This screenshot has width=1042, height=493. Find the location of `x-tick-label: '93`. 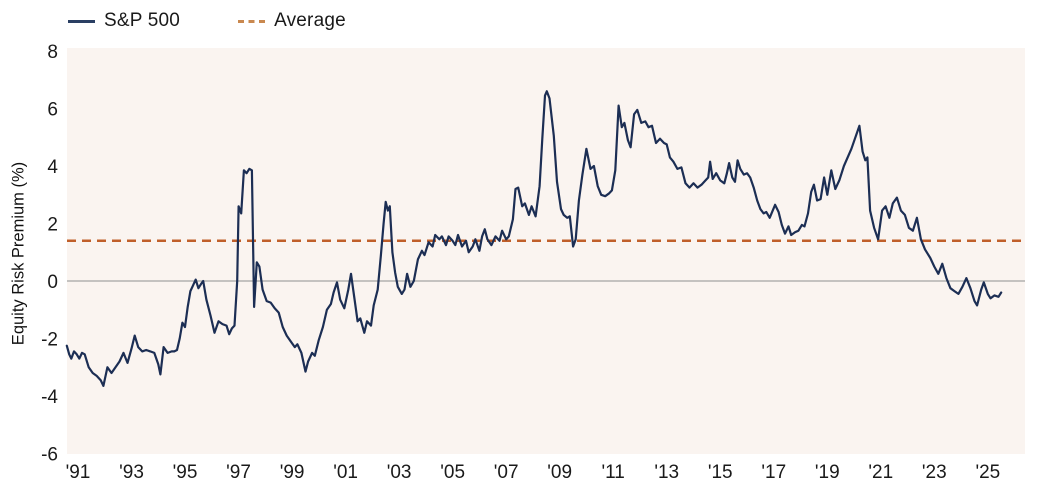

x-tick-label: '93 is located at coordinates (131, 472).